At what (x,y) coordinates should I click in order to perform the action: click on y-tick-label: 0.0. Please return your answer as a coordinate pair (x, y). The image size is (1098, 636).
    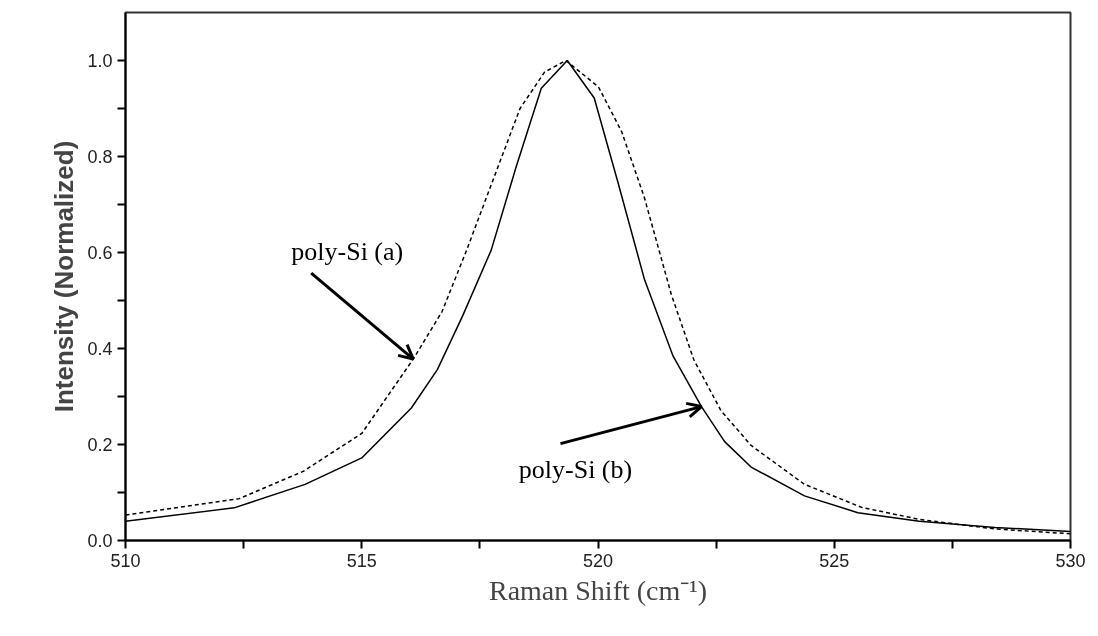
    Looking at the image, I should click on (100, 541).